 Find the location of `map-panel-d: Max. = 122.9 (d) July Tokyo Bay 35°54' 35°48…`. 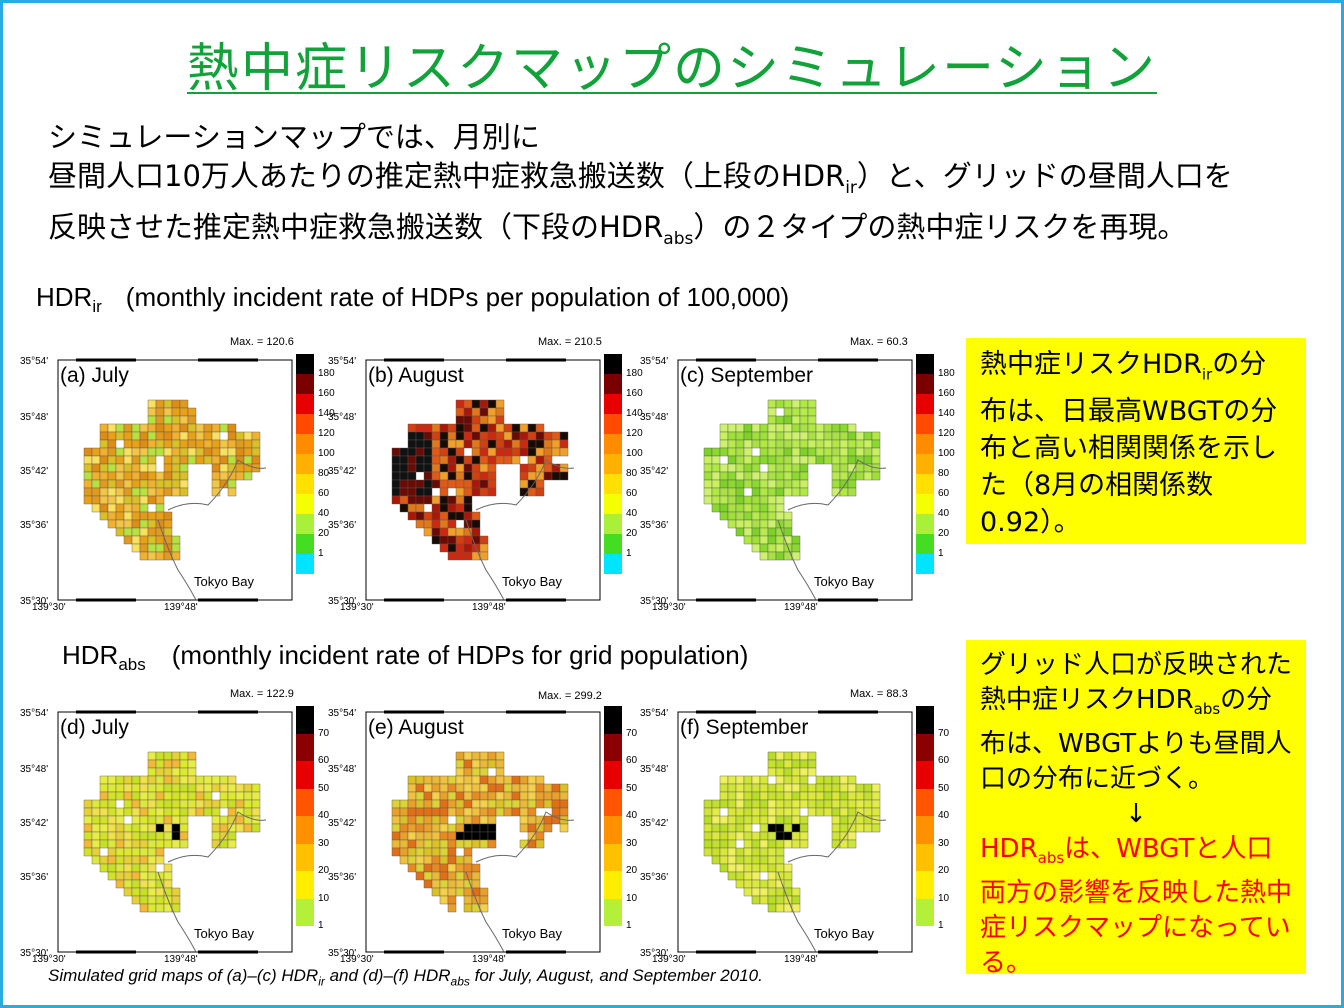

map-panel-d: Max. = 122.9 (d) July Tokyo Bay 35°54' 35°48… is located at coordinates (174, 825).